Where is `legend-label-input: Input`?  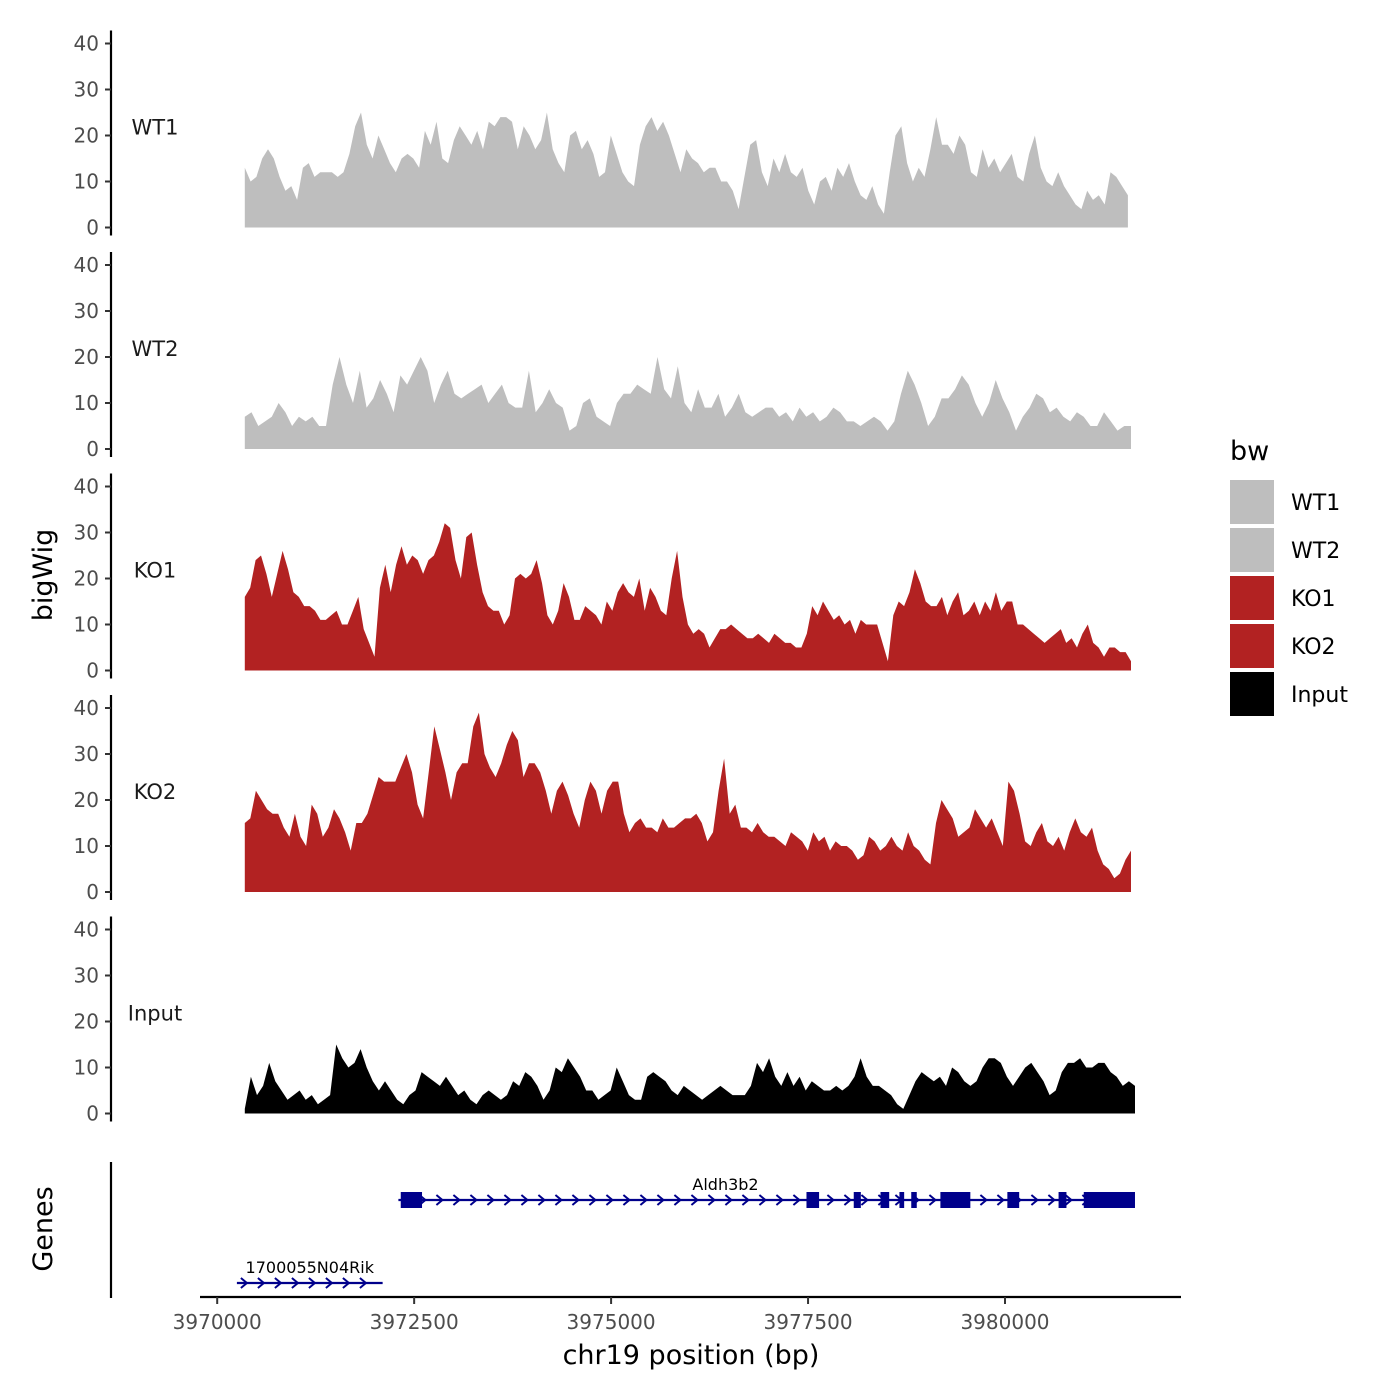
legend-label-input: Input is located at coordinates (1319, 695).